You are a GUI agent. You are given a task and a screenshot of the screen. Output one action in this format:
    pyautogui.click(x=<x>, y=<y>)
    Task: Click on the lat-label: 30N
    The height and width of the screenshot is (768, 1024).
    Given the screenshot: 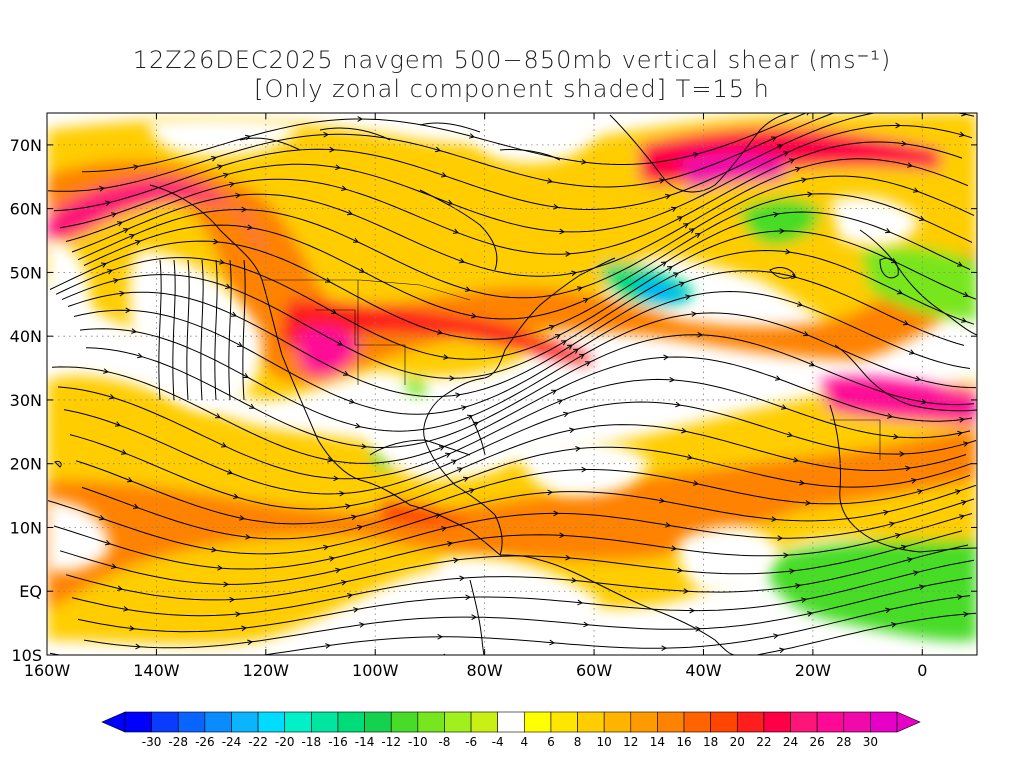 What is the action you would take?
    pyautogui.click(x=26, y=400)
    